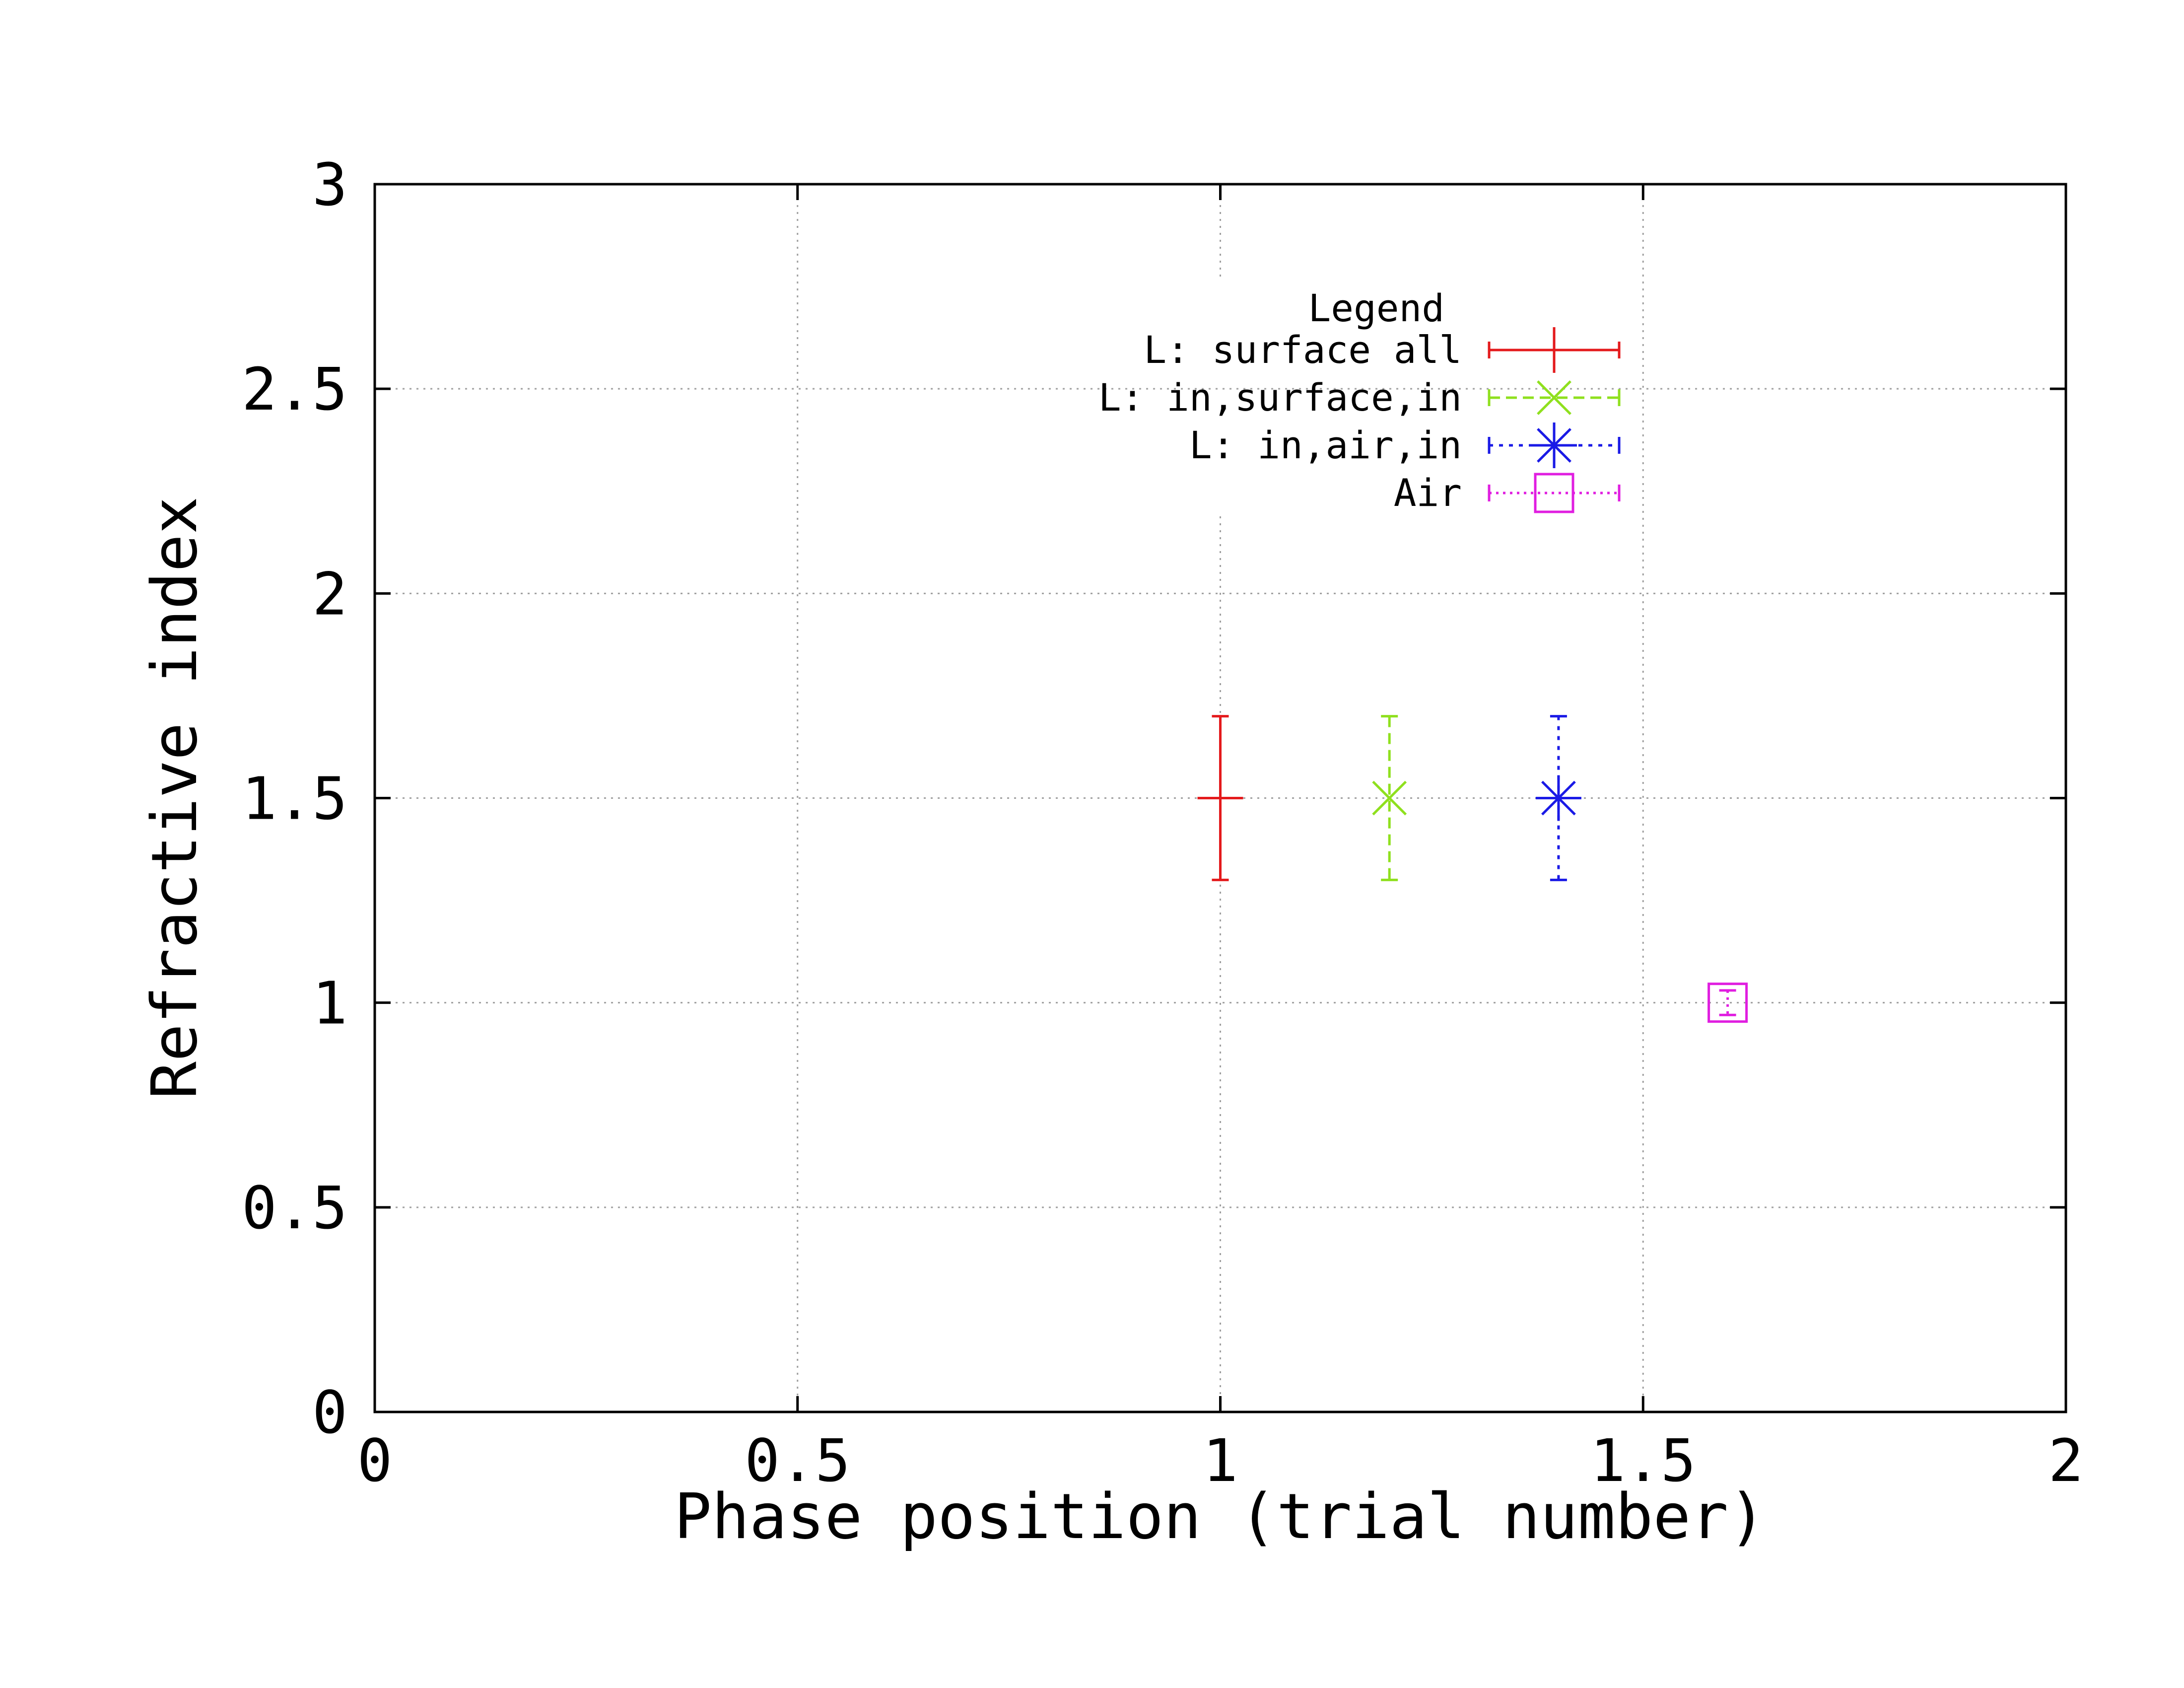 This screenshot has height=1688, width=2184. Describe the element at coordinates (1280, 397) in the screenshot. I see `legend-label: L: in,surface,in` at that location.